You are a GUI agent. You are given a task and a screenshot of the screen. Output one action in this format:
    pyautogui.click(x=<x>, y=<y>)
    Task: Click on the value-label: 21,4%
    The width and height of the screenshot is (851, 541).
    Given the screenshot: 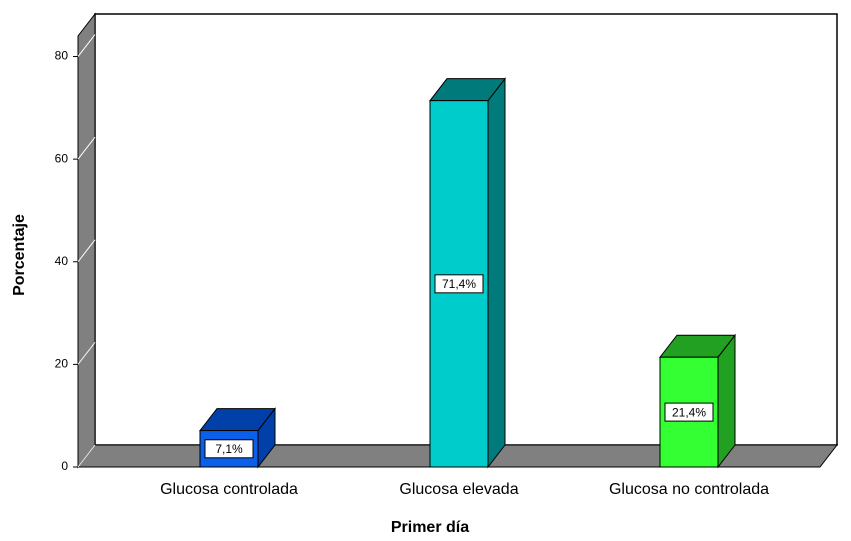 What is the action you would take?
    pyautogui.click(x=689, y=412)
    